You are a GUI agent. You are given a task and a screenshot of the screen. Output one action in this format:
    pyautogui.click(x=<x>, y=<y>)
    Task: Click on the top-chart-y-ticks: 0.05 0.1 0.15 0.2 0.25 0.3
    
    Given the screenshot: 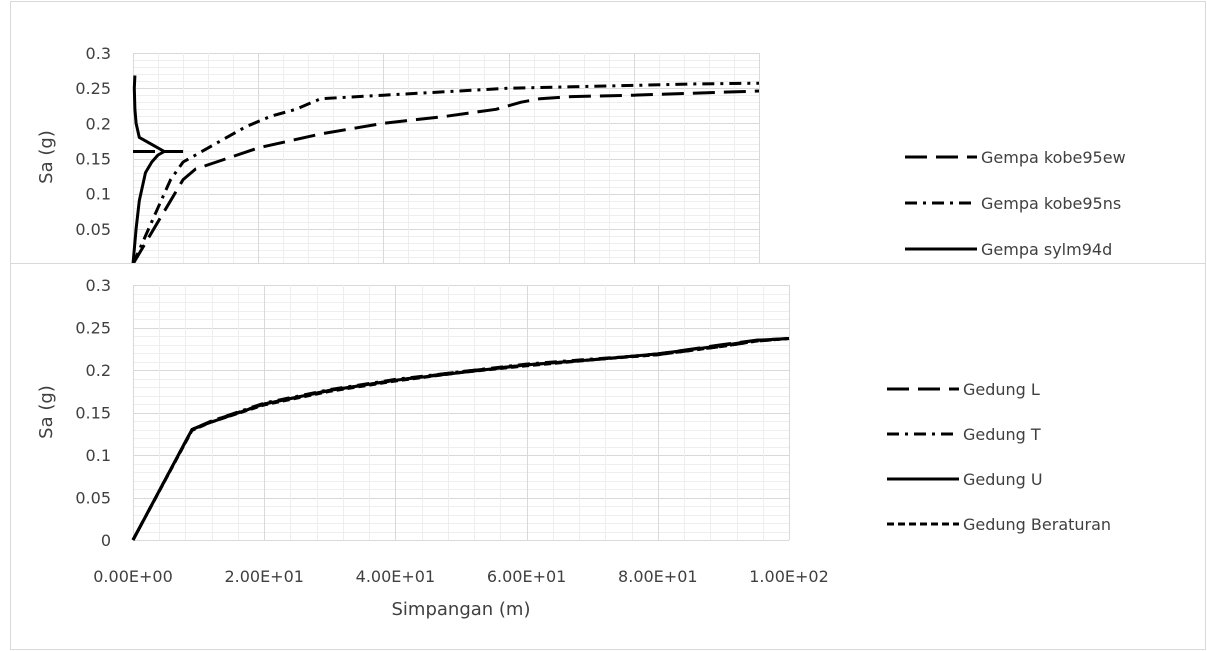 What is the action you would take?
    pyautogui.click(x=93, y=141)
    